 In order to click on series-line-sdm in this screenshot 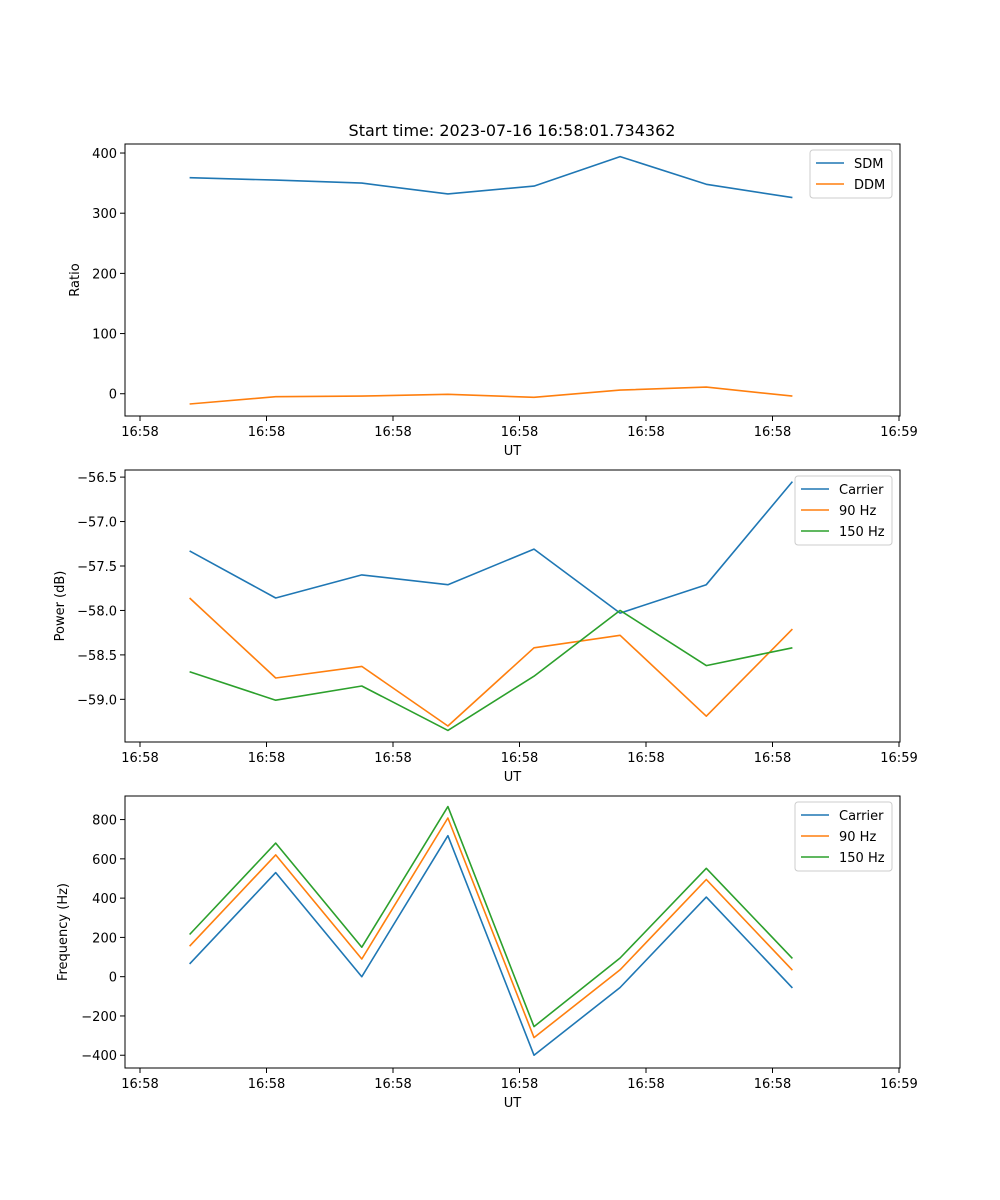, I will do `click(491, 177)`.